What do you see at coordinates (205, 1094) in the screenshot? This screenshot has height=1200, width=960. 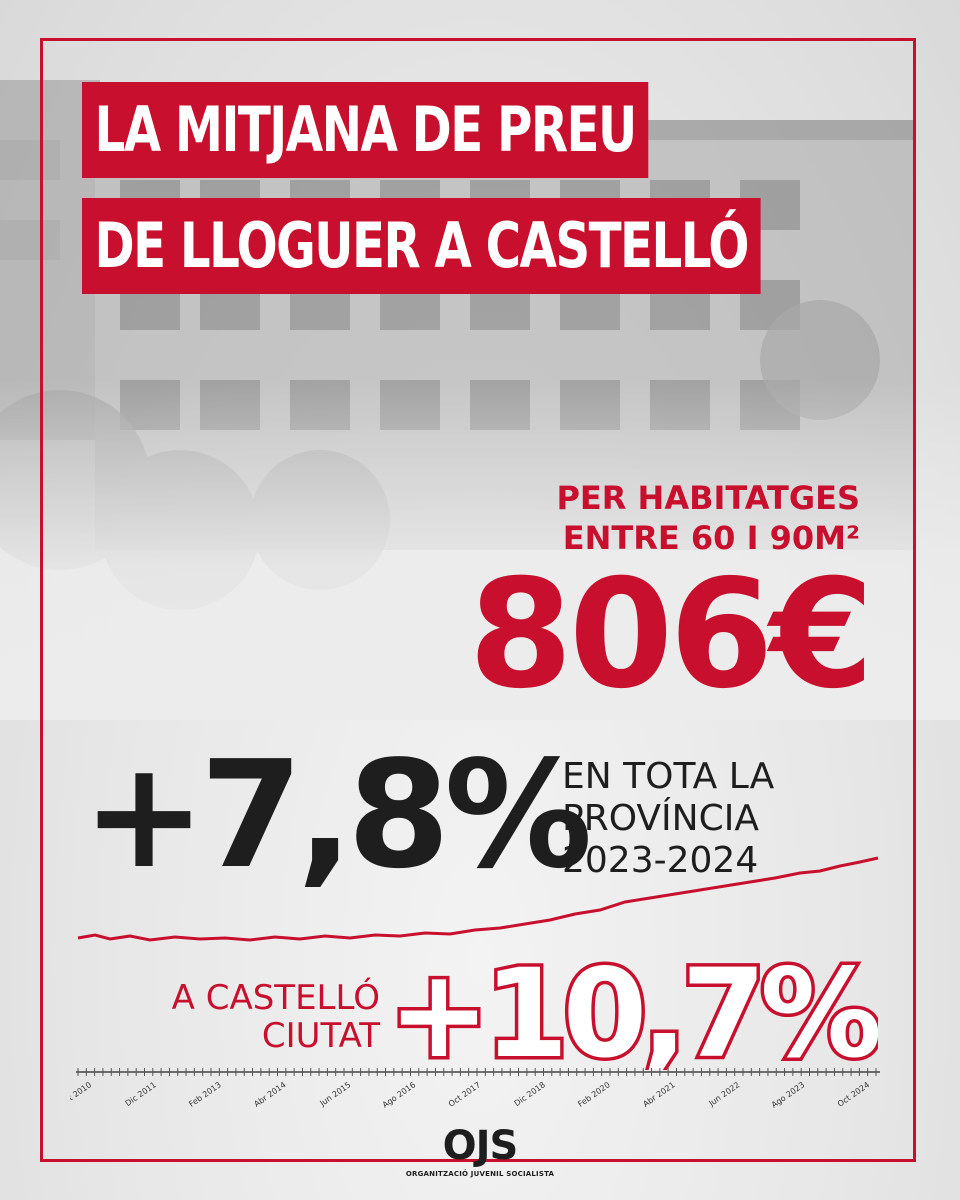 I see `axis-label: Feb 2013` at bounding box center [205, 1094].